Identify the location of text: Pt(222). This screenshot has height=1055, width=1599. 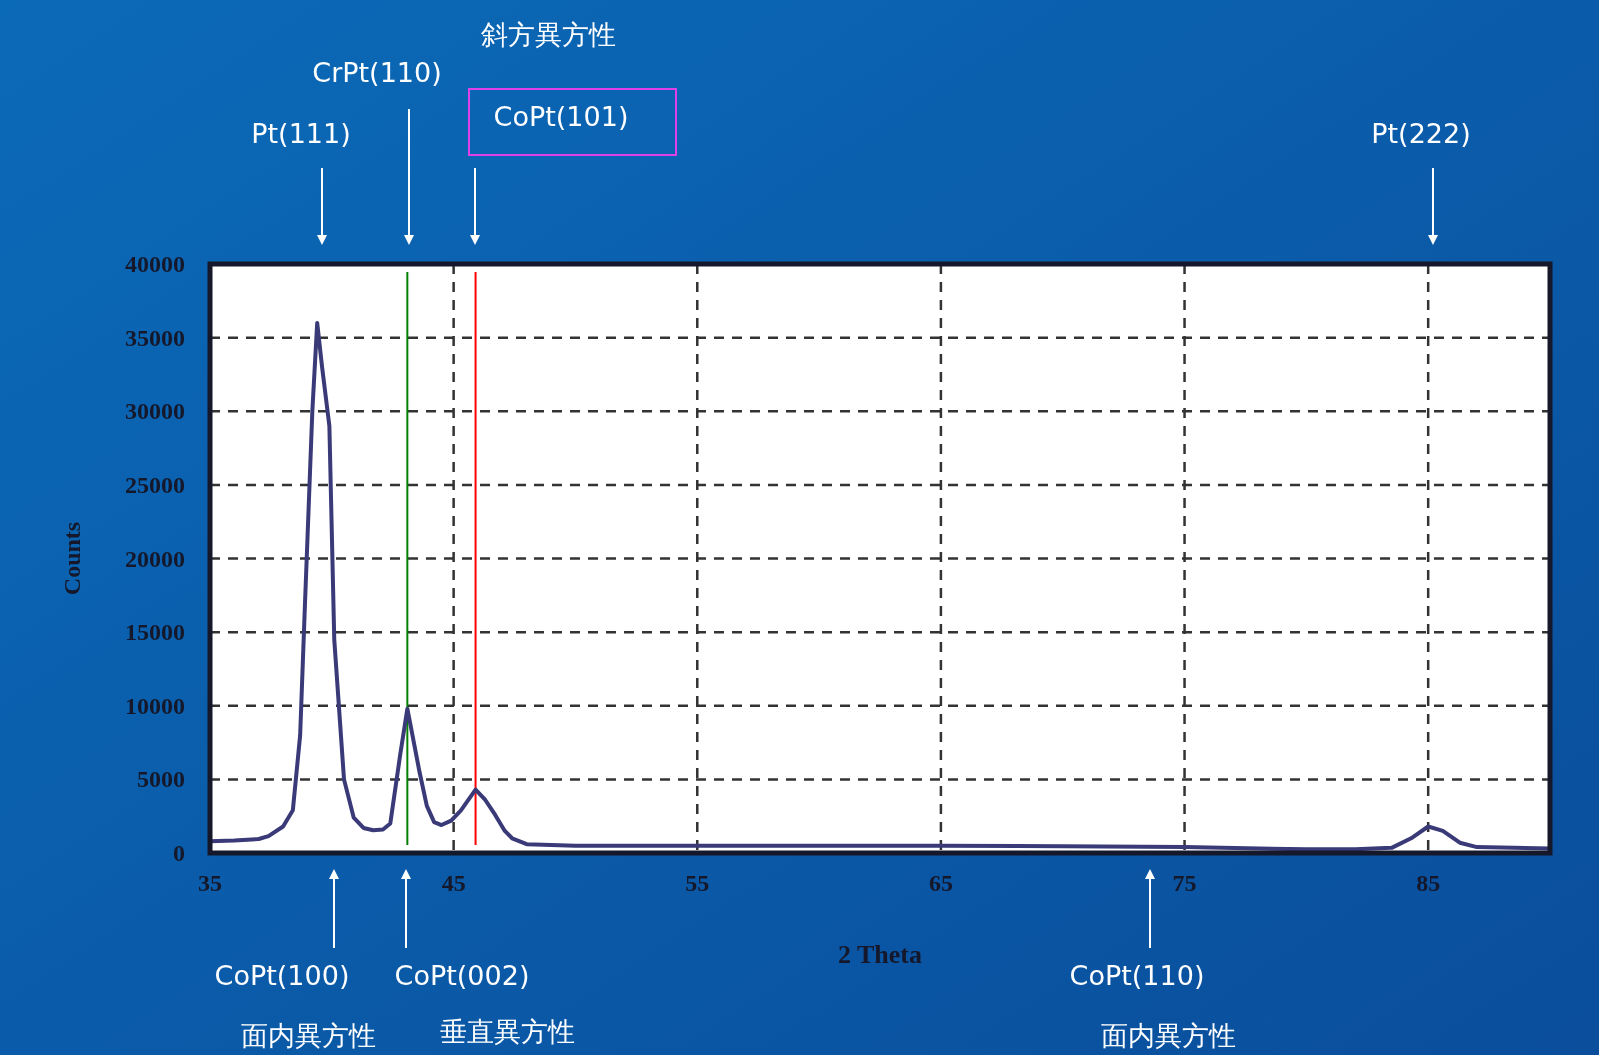
(1421, 133).